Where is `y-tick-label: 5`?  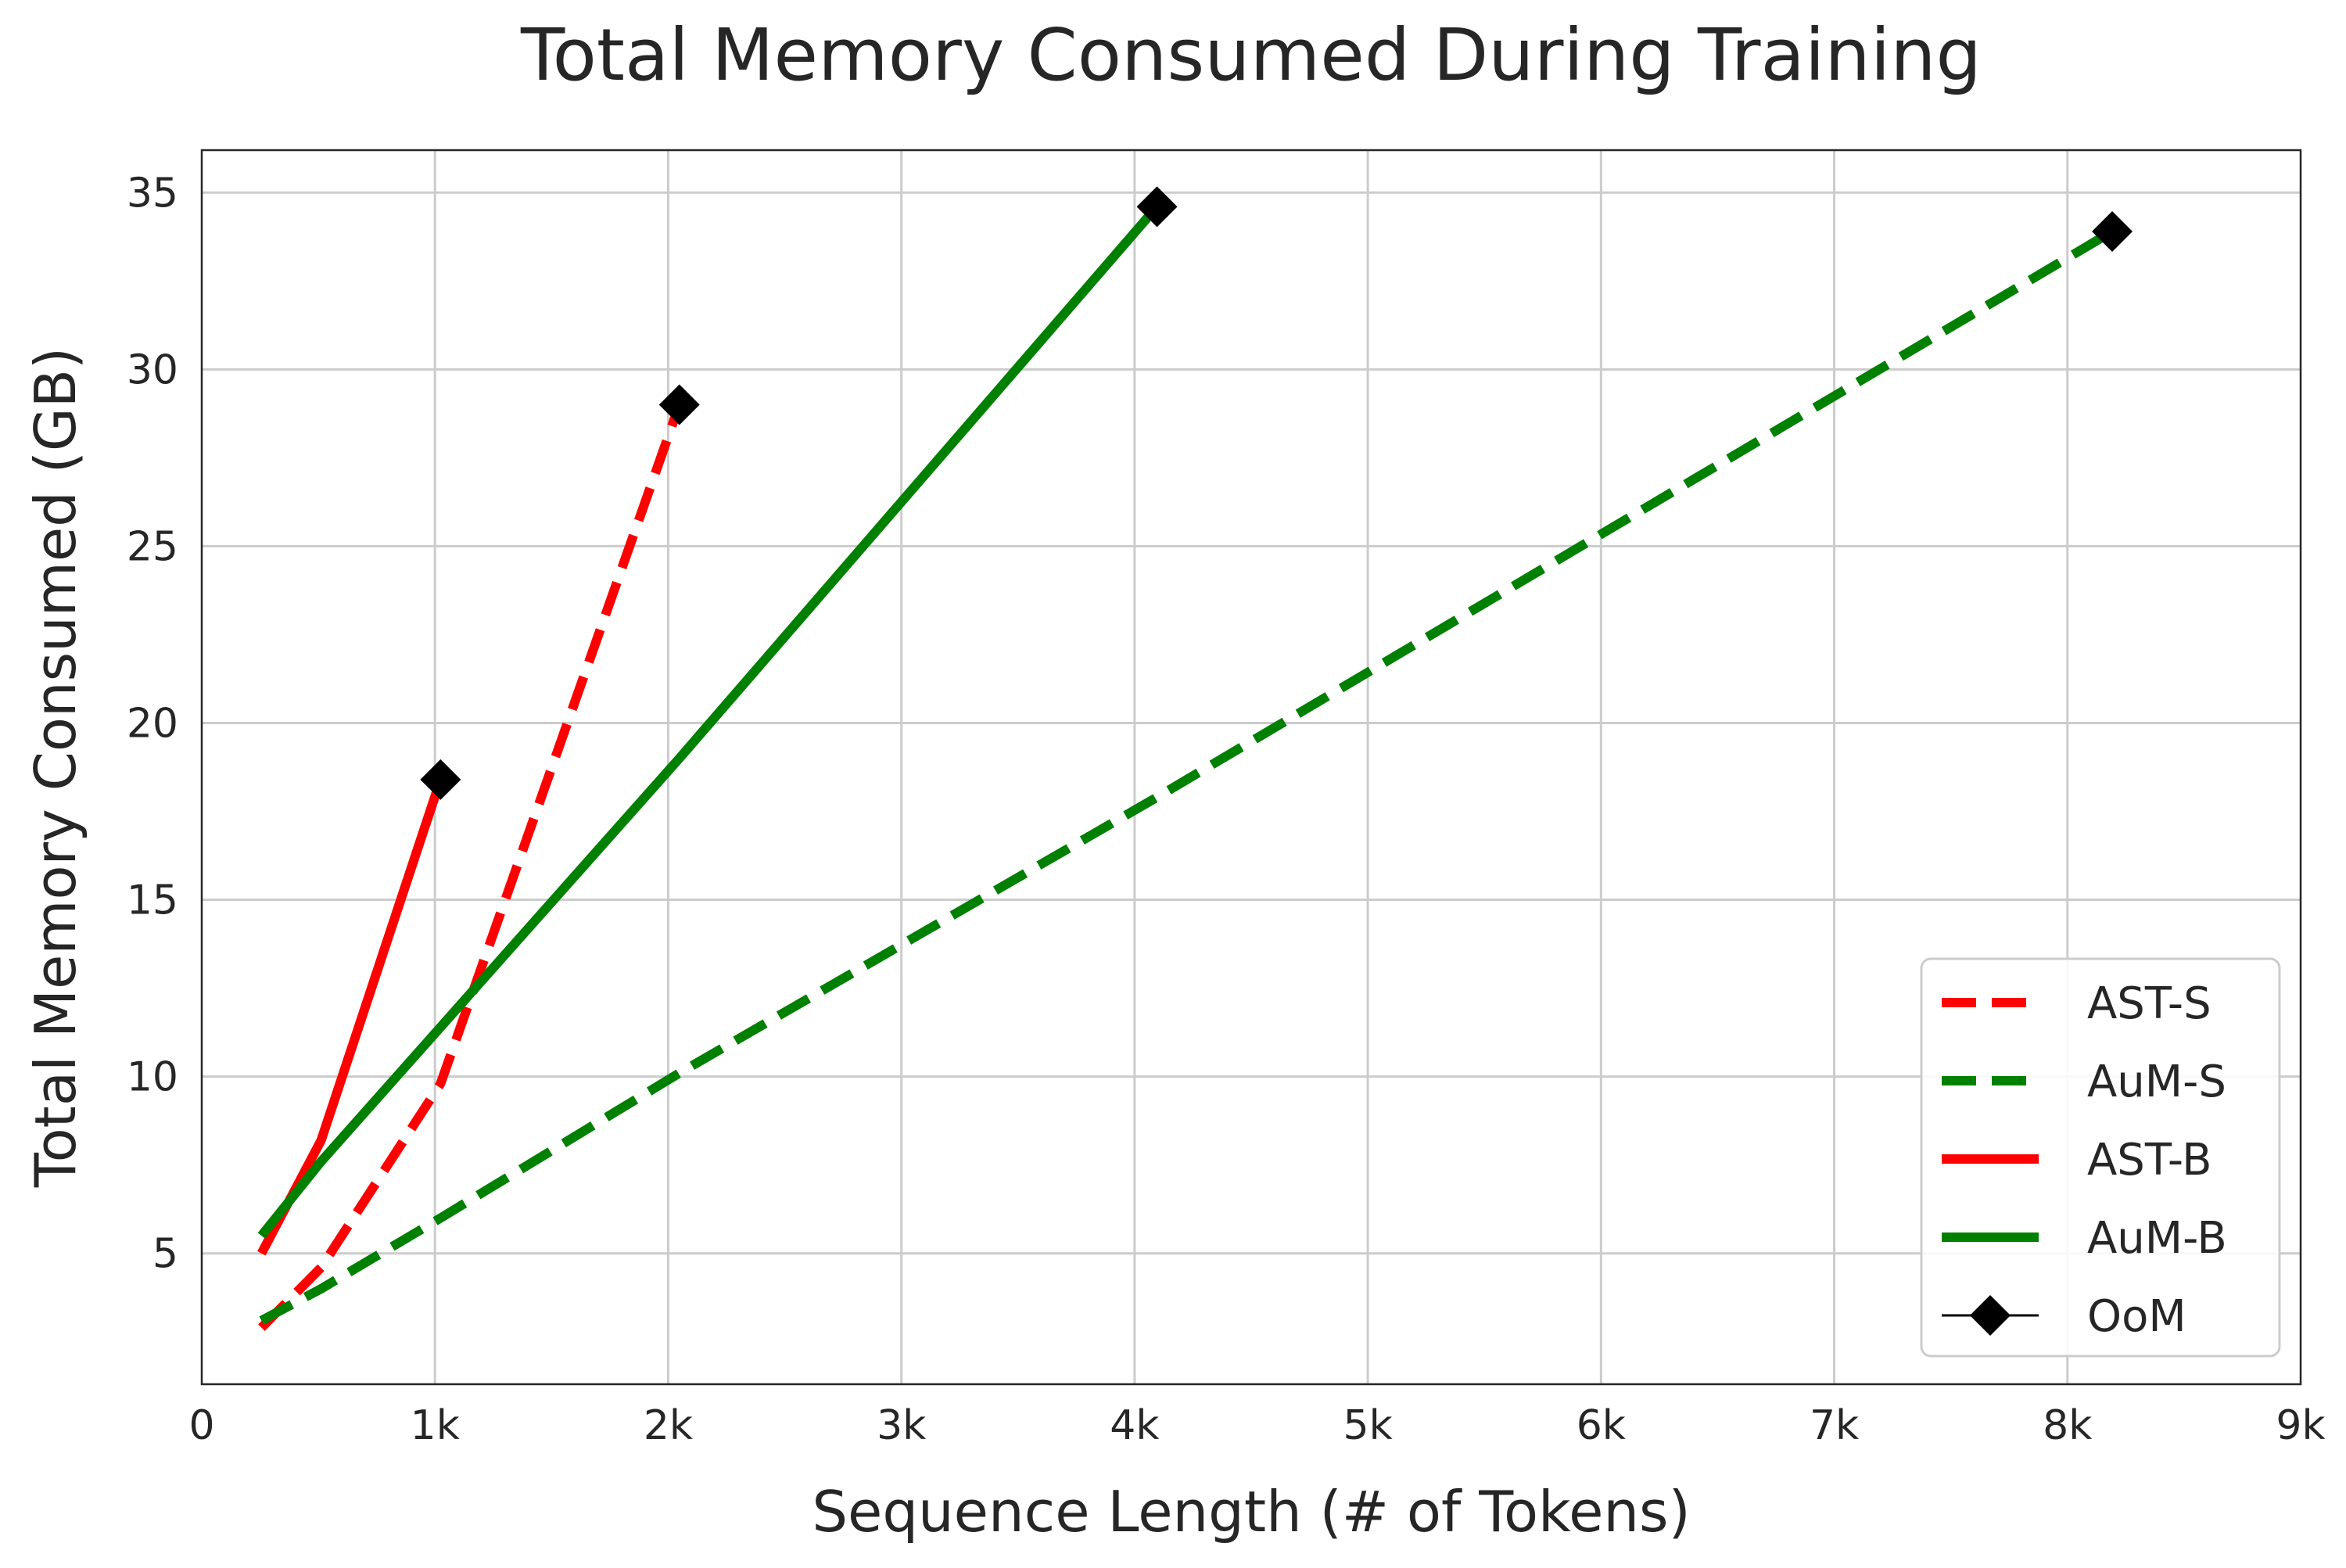
y-tick-label: 5 is located at coordinates (165, 1254).